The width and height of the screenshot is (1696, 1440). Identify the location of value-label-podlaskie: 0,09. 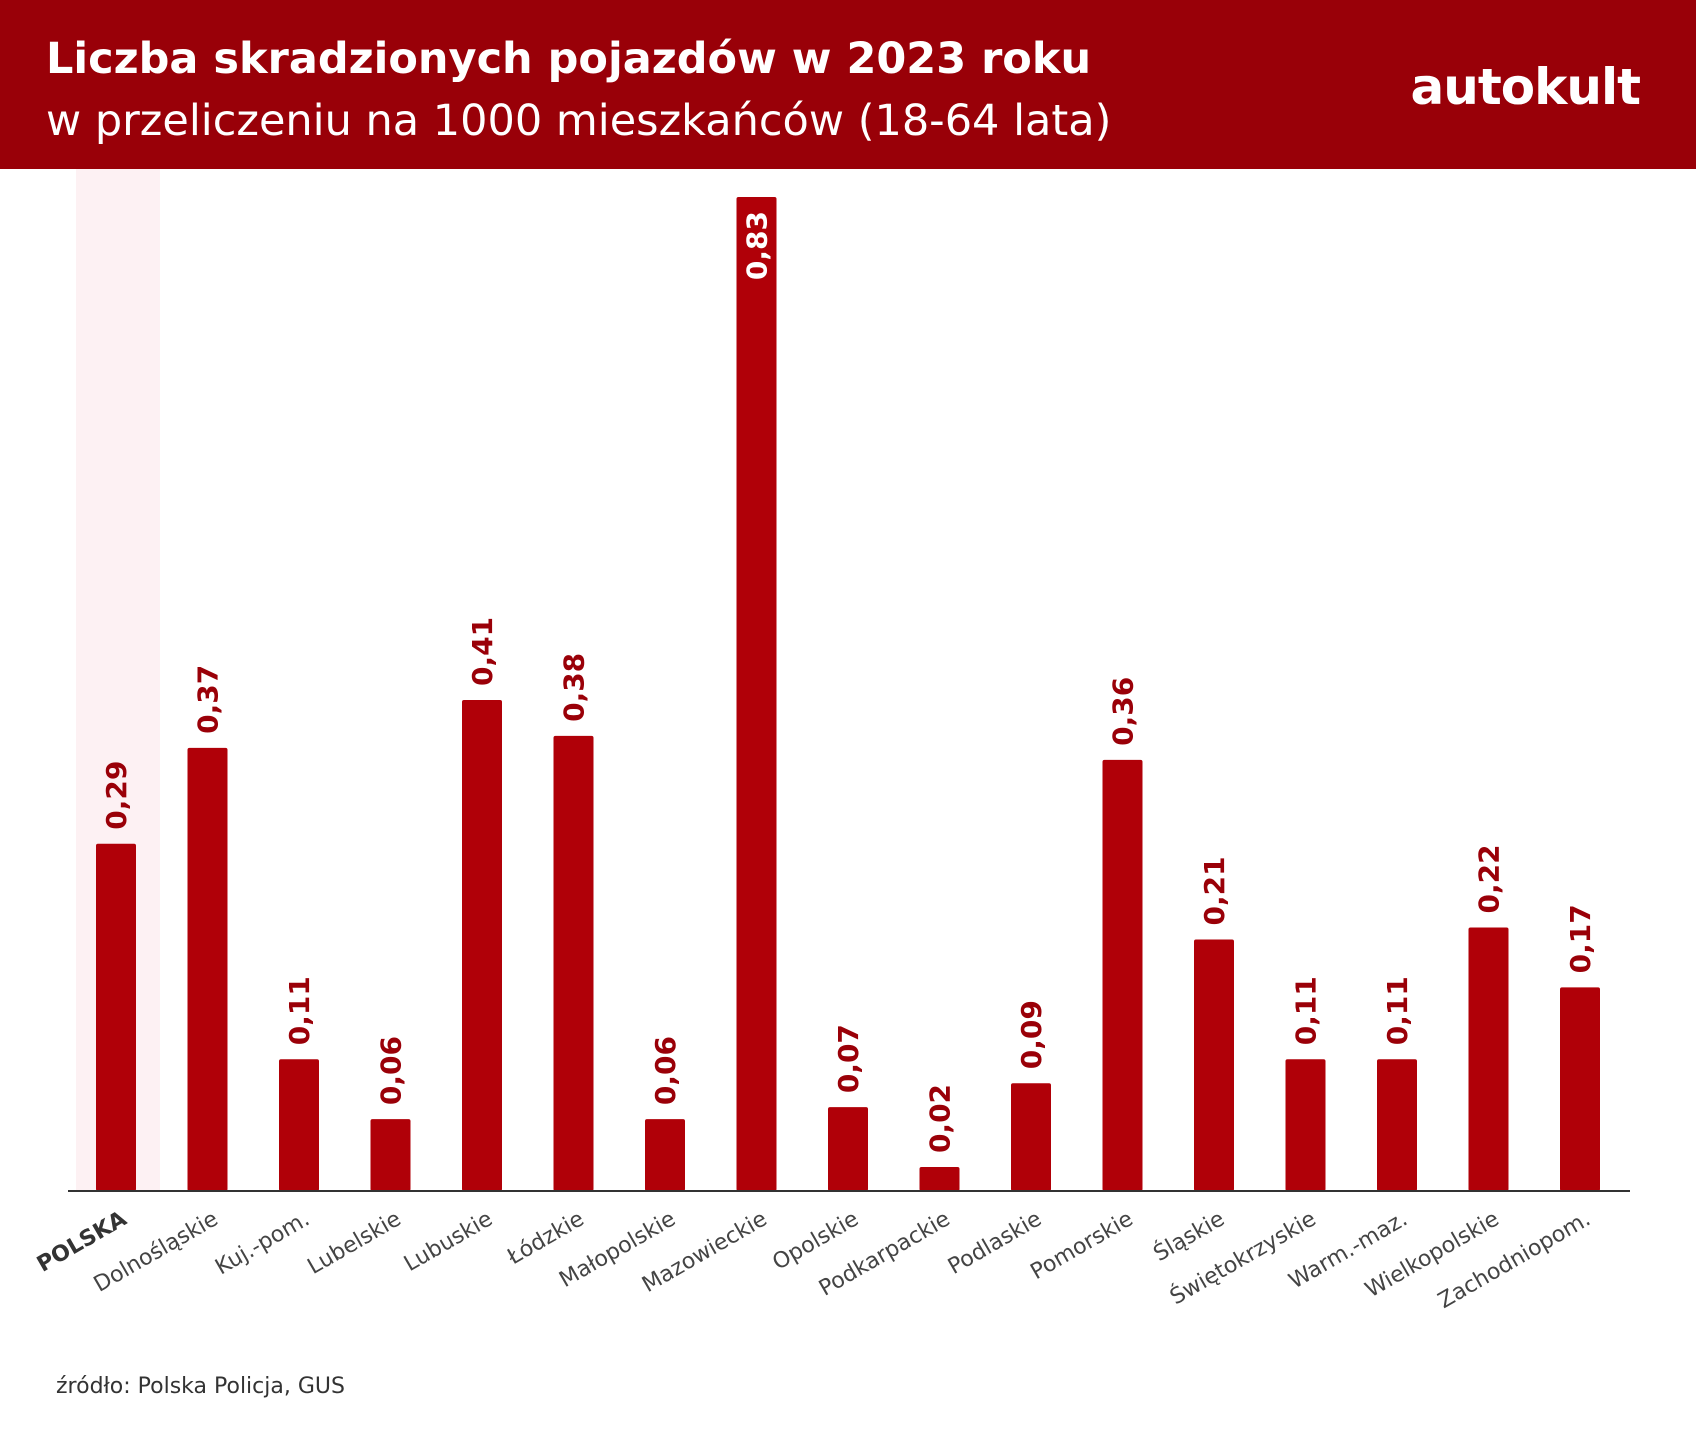
(1031, 1034).